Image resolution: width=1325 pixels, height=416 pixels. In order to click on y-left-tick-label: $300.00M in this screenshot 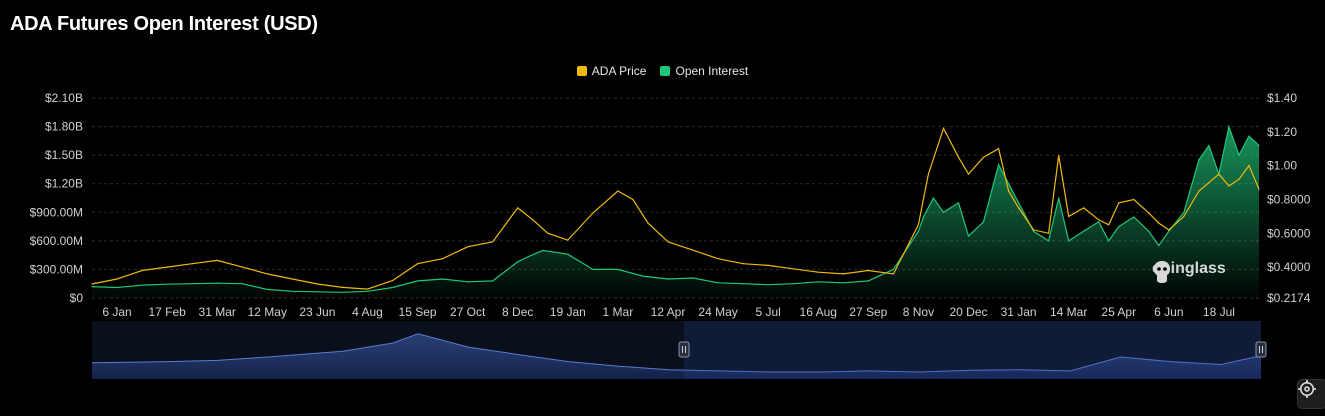, I will do `click(56, 269)`.